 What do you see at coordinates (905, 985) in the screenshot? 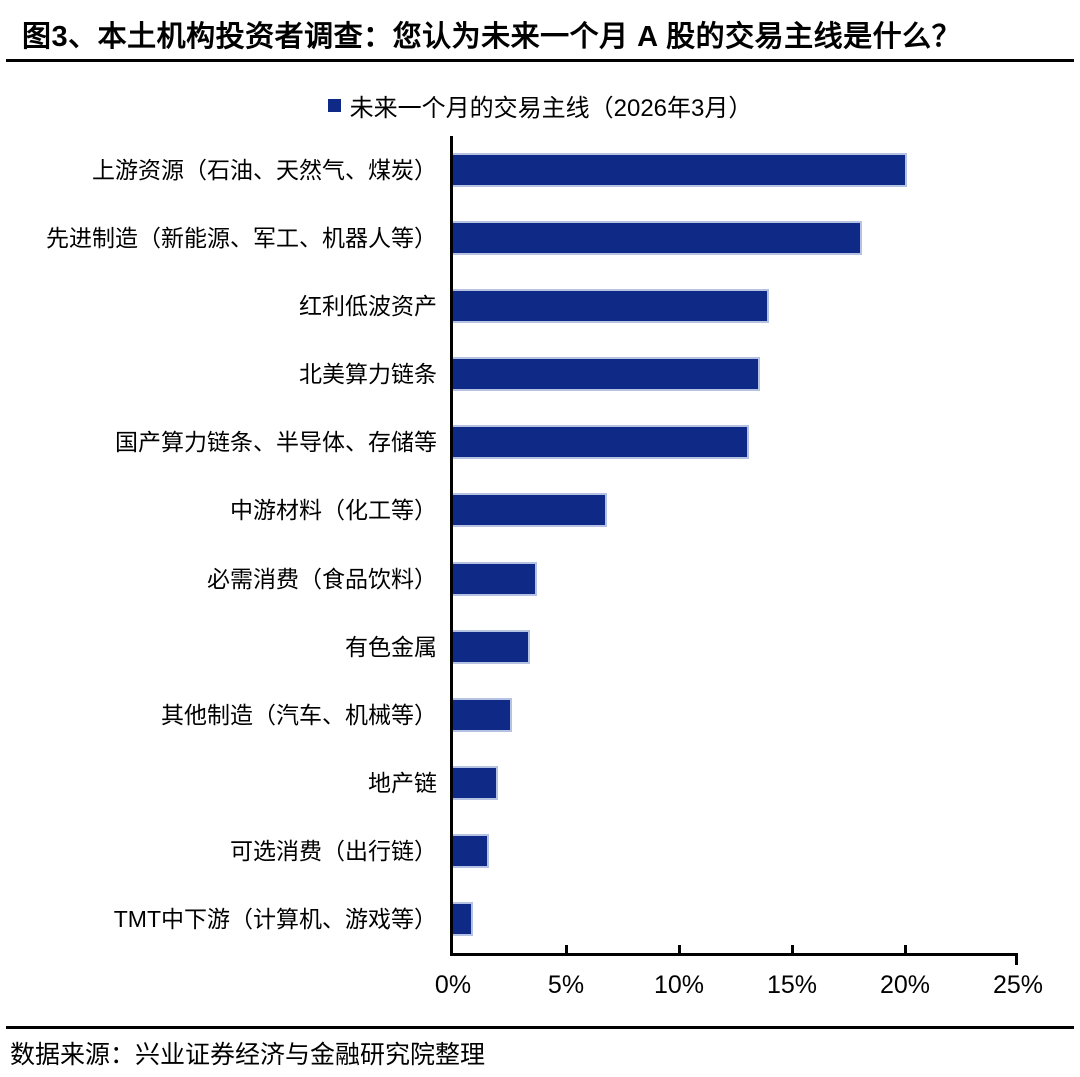
I see `x-tick-label-4: 20%` at bounding box center [905, 985].